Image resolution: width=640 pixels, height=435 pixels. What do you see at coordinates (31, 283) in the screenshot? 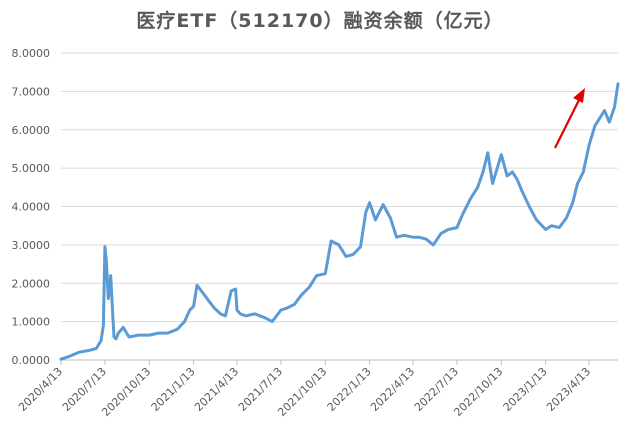
I see `y-tick-label: 2.0000` at bounding box center [31, 283].